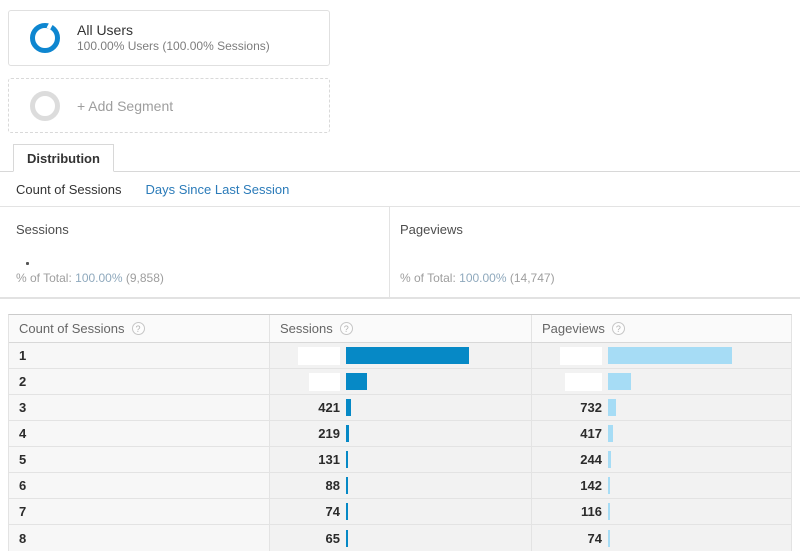  Describe the element at coordinates (595, 252) in the screenshot. I see `pageviews-summary: Pageviews % of Total: 100.00% (14,747)` at that location.